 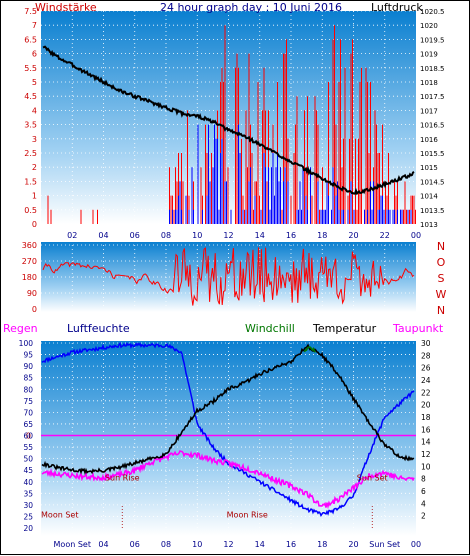 What do you see at coordinates (429, 197) in the screenshot?
I see `pressure-tick-label: 1014` at bounding box center [429, 197].